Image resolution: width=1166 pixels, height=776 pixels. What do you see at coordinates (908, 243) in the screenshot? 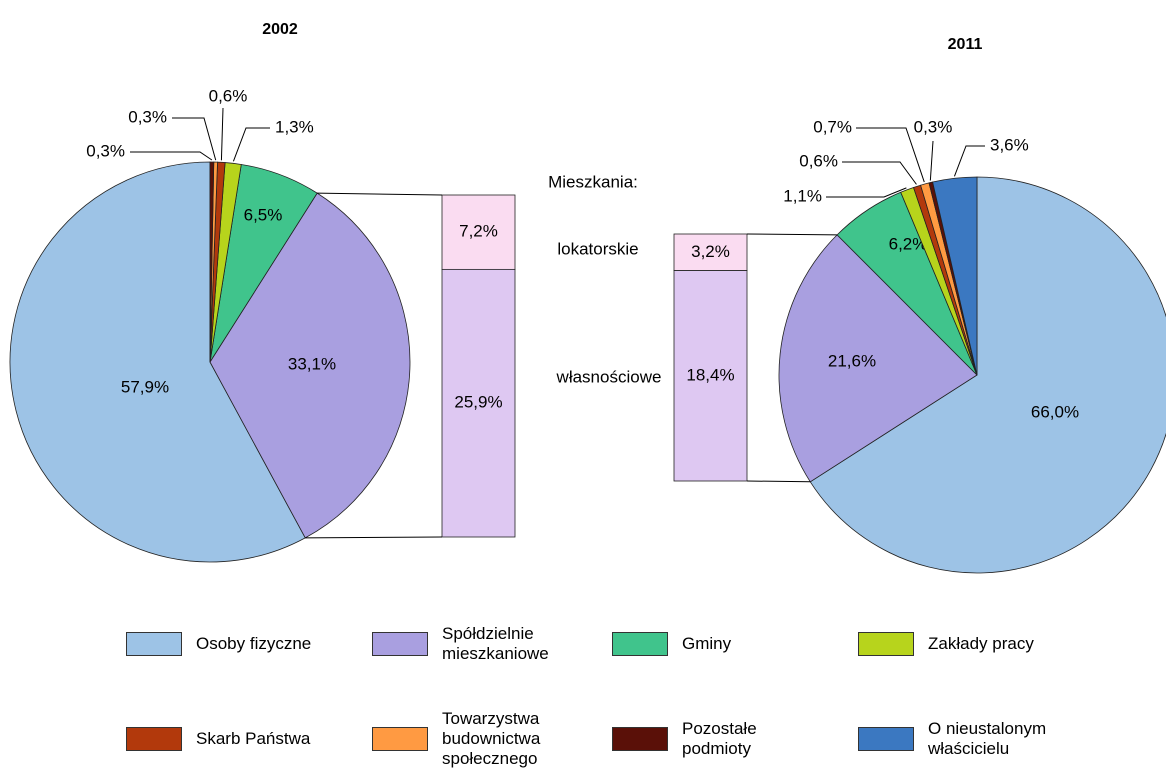
I see `slice-label: 6,2%` at bounding box center [908, 243].